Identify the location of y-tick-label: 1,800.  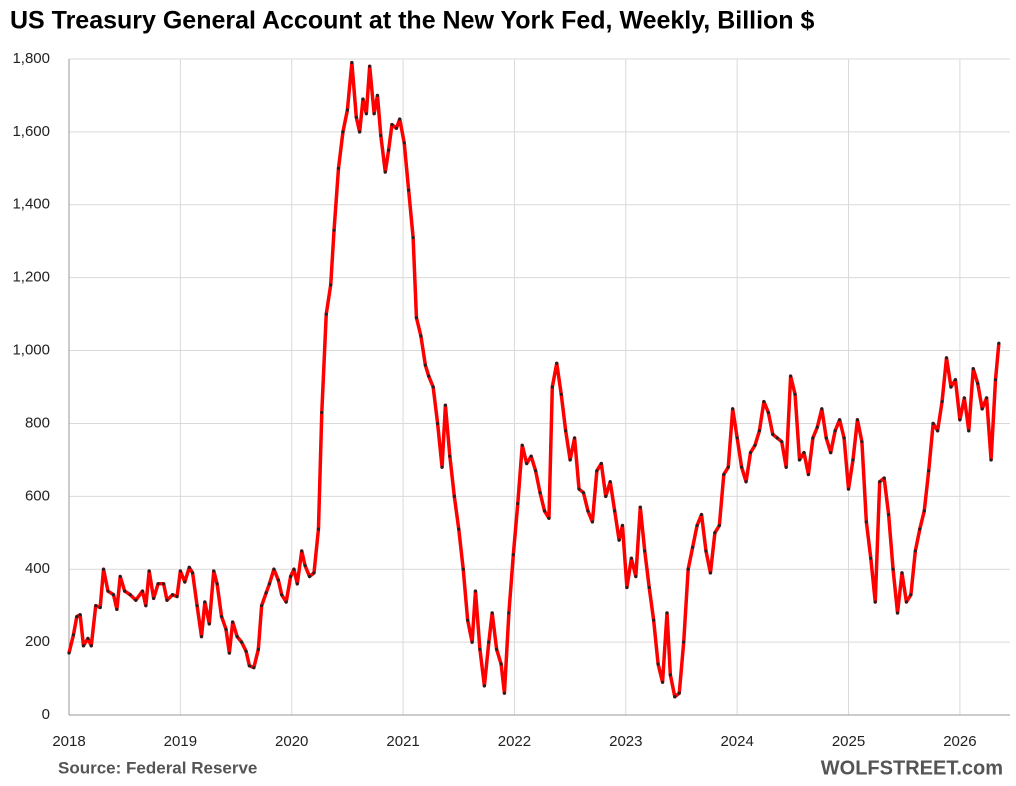
(31, 58).